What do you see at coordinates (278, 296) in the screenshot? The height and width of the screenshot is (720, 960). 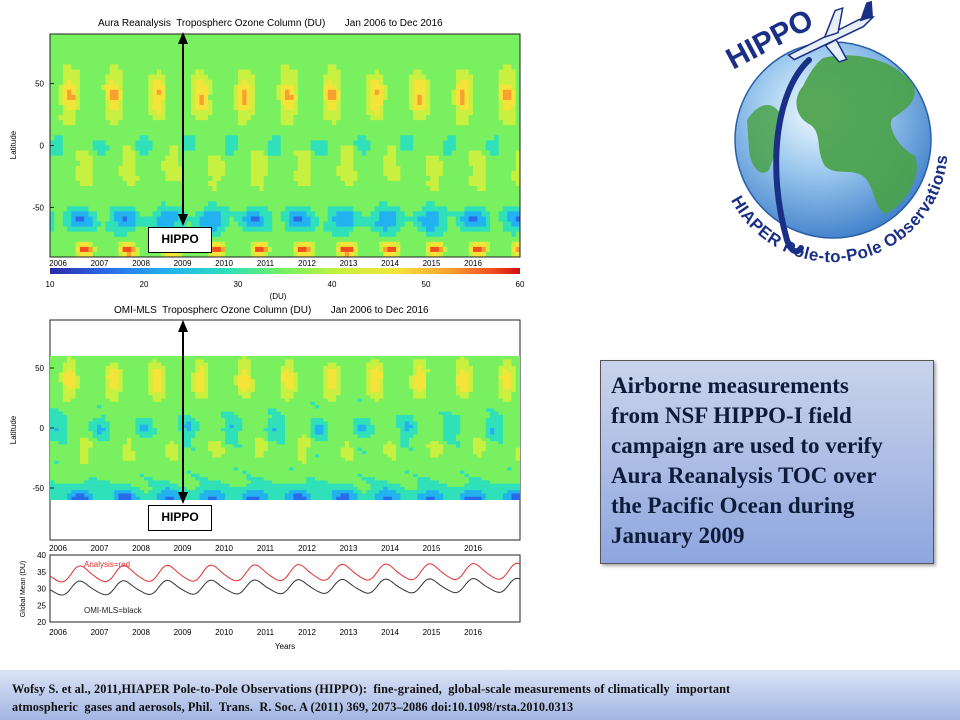 I see `colorbar-label: (DU)` at bounding box center [278, 296].